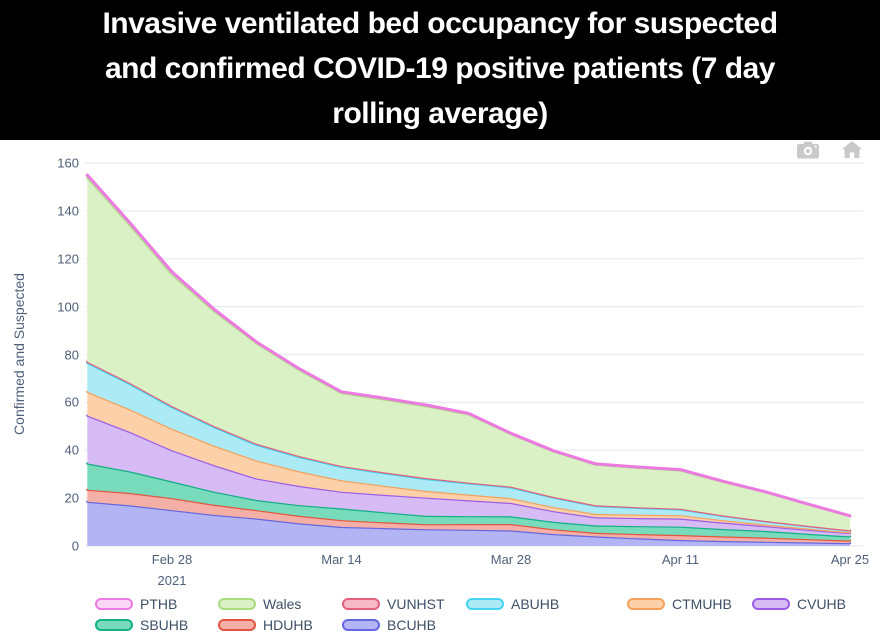 The height and width of the screenshot is (637, 880). What do you see at coordinates (68, 211) in the screenshot?
I see `y-tick-label: 140` at bounding box center [68, 211].